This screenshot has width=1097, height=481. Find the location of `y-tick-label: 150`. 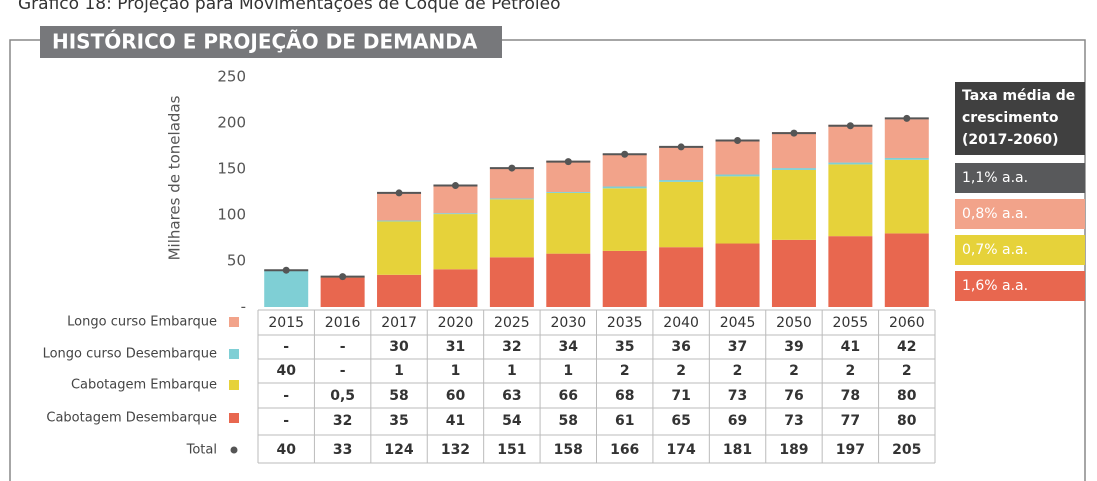

y-tick-label: 150 is located at coordinates (231, 169).